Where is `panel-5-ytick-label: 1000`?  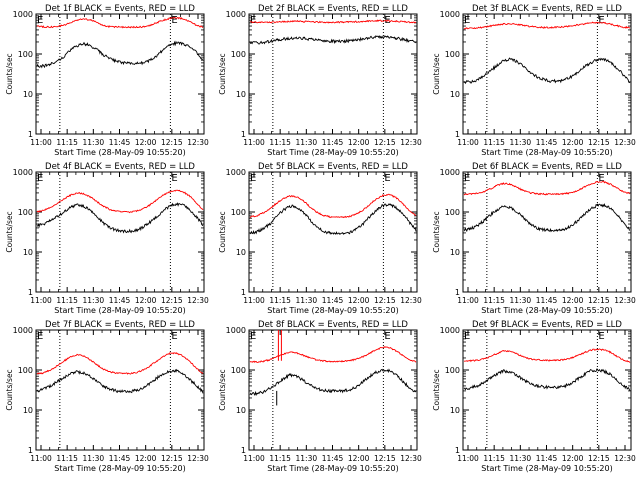
panel-5-ytick-label: 1000 is located at coordinates (236, 172).